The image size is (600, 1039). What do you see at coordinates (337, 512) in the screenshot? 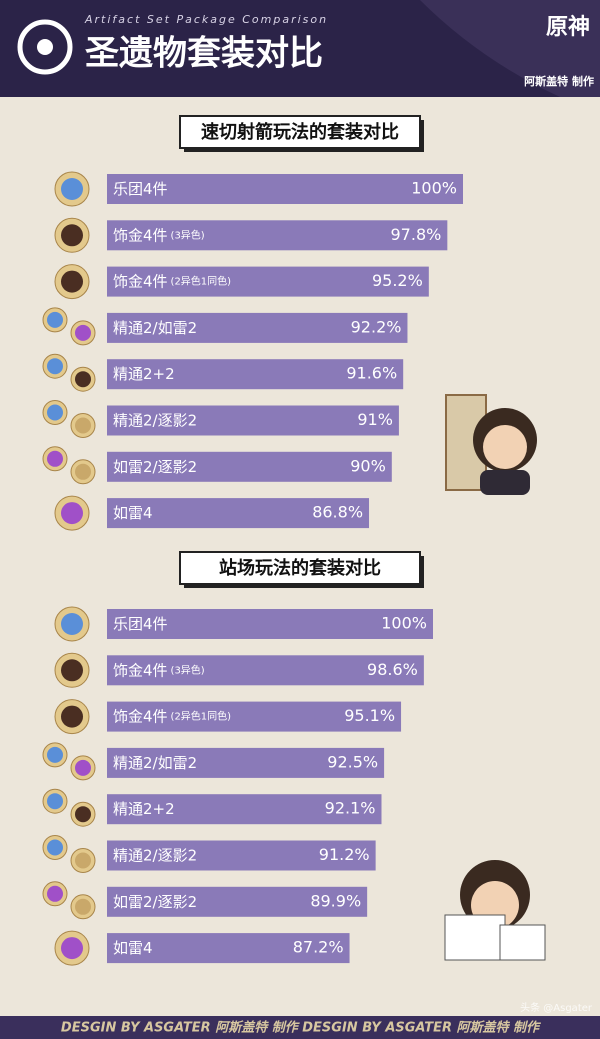
I see `value-label: 86.8%` at bounding box center [337, 512].